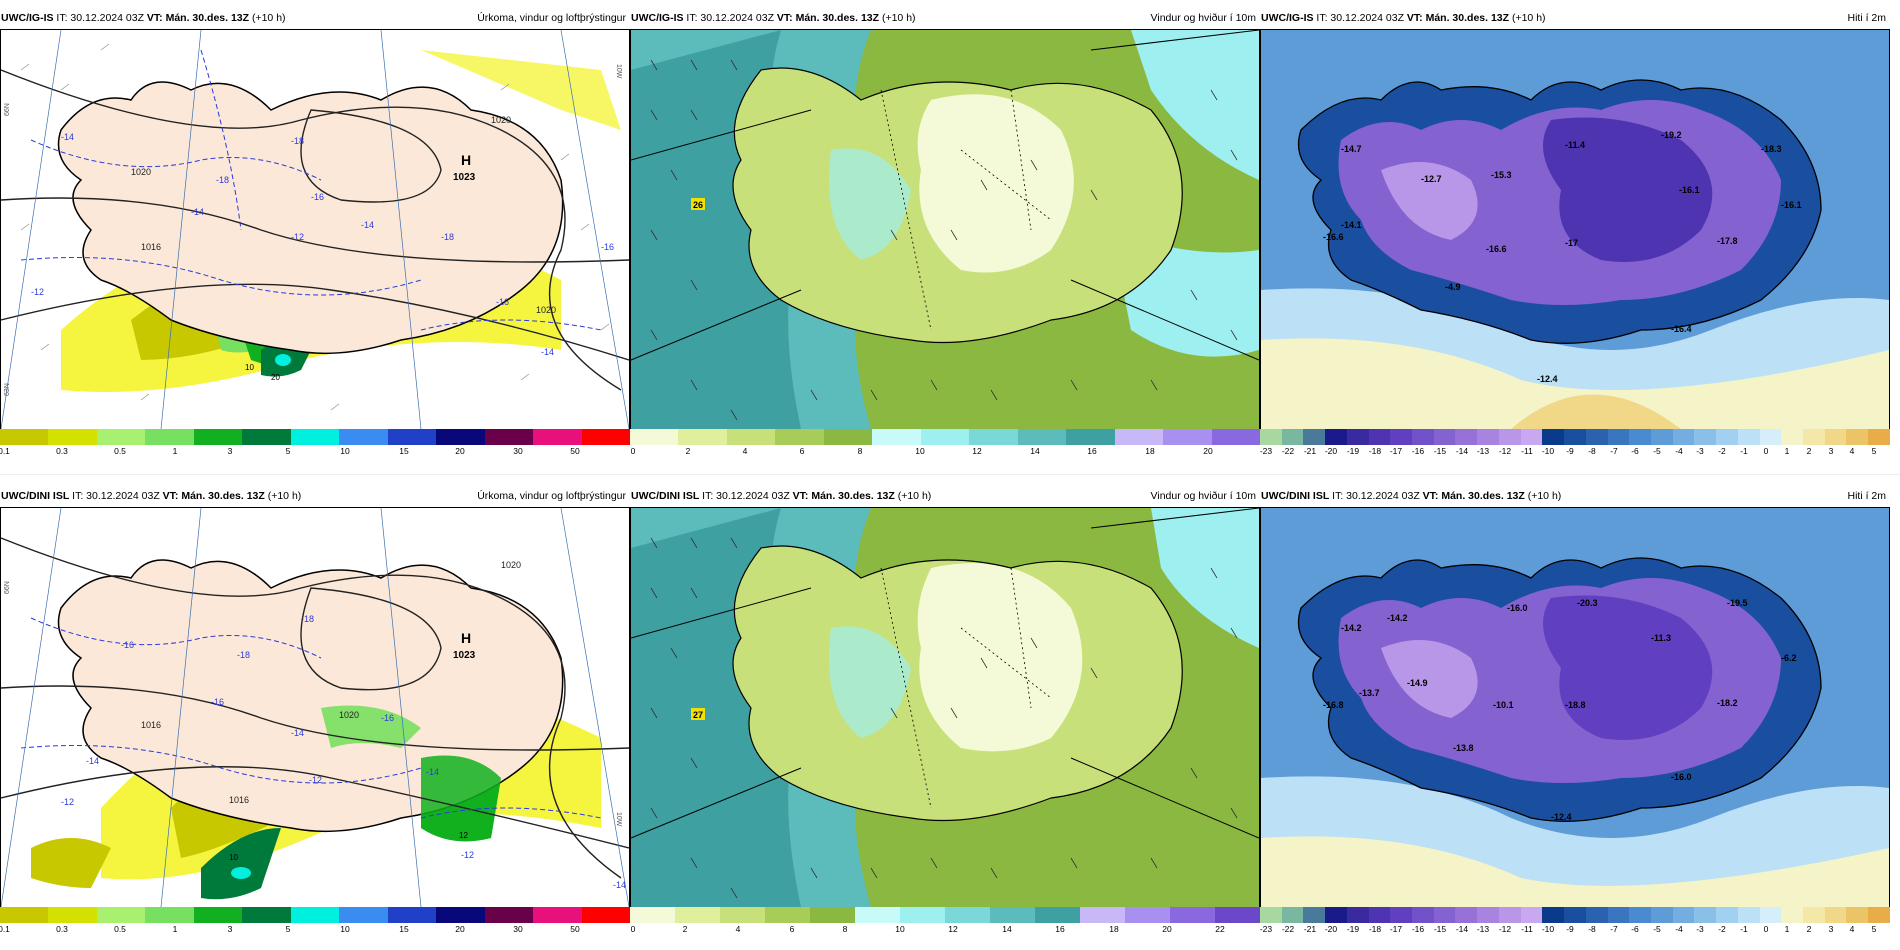 The width and height of the screenshot is (1900, 950). What do you see at coordinates (1635, 451) in the screenshot?
I see `tick-label: -6` at bounding box center [1635, 451].